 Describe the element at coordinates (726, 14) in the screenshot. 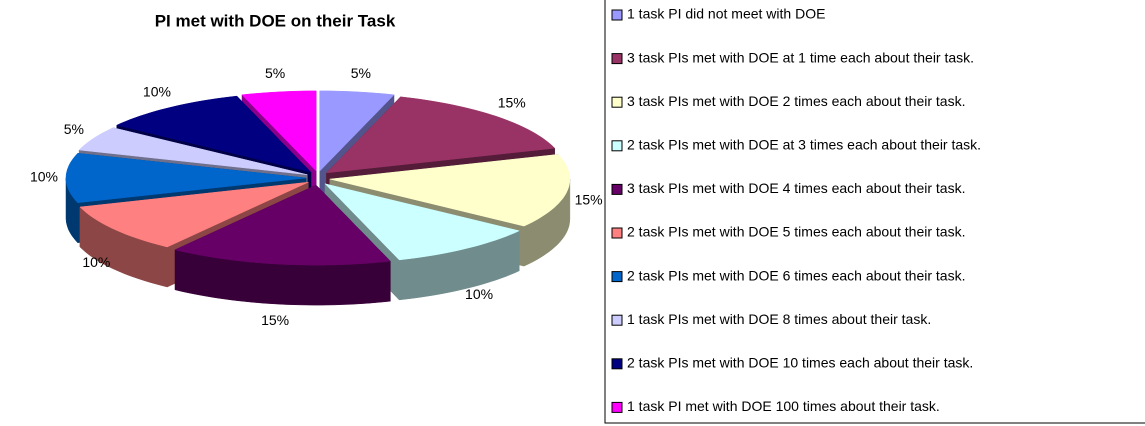

I see `legend-label: 1 task PI did not meet with DOE` at that location.